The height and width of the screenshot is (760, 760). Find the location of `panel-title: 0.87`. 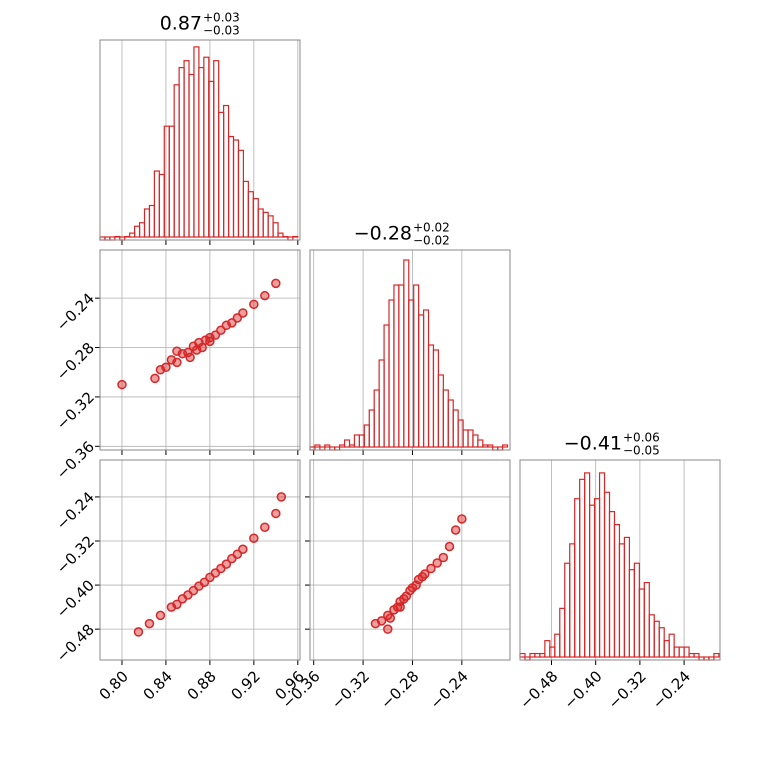

panel-title: 0.87 is located at coordinates (181, 24).